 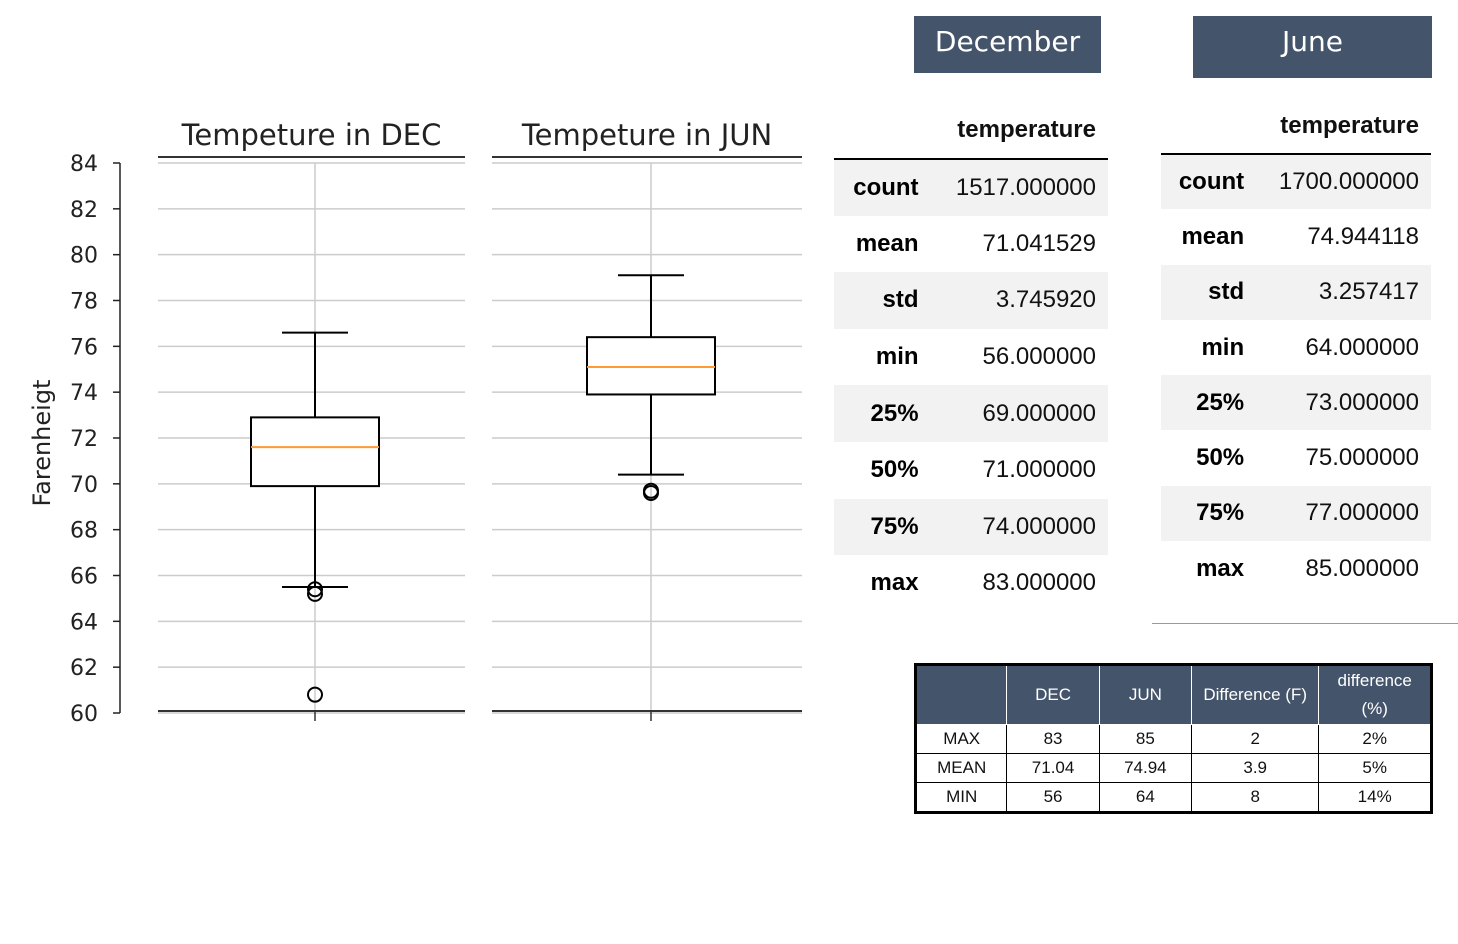 I want to click on stats-row: std 3.745920, so click(x=971, y=300).